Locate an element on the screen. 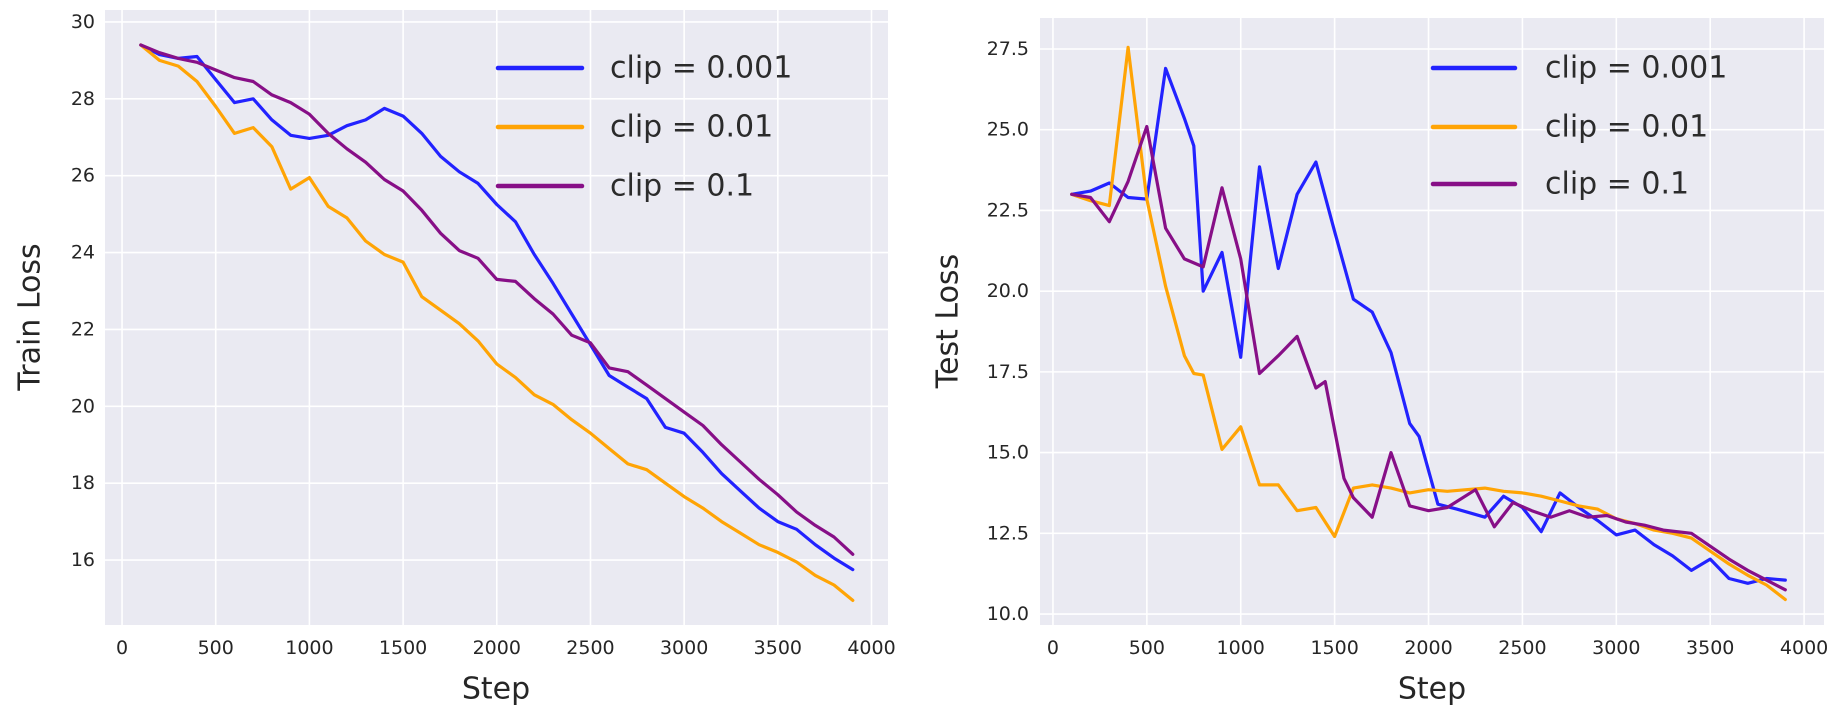  test-loss-xlabel: Step is located at coordinates (1432, 689).